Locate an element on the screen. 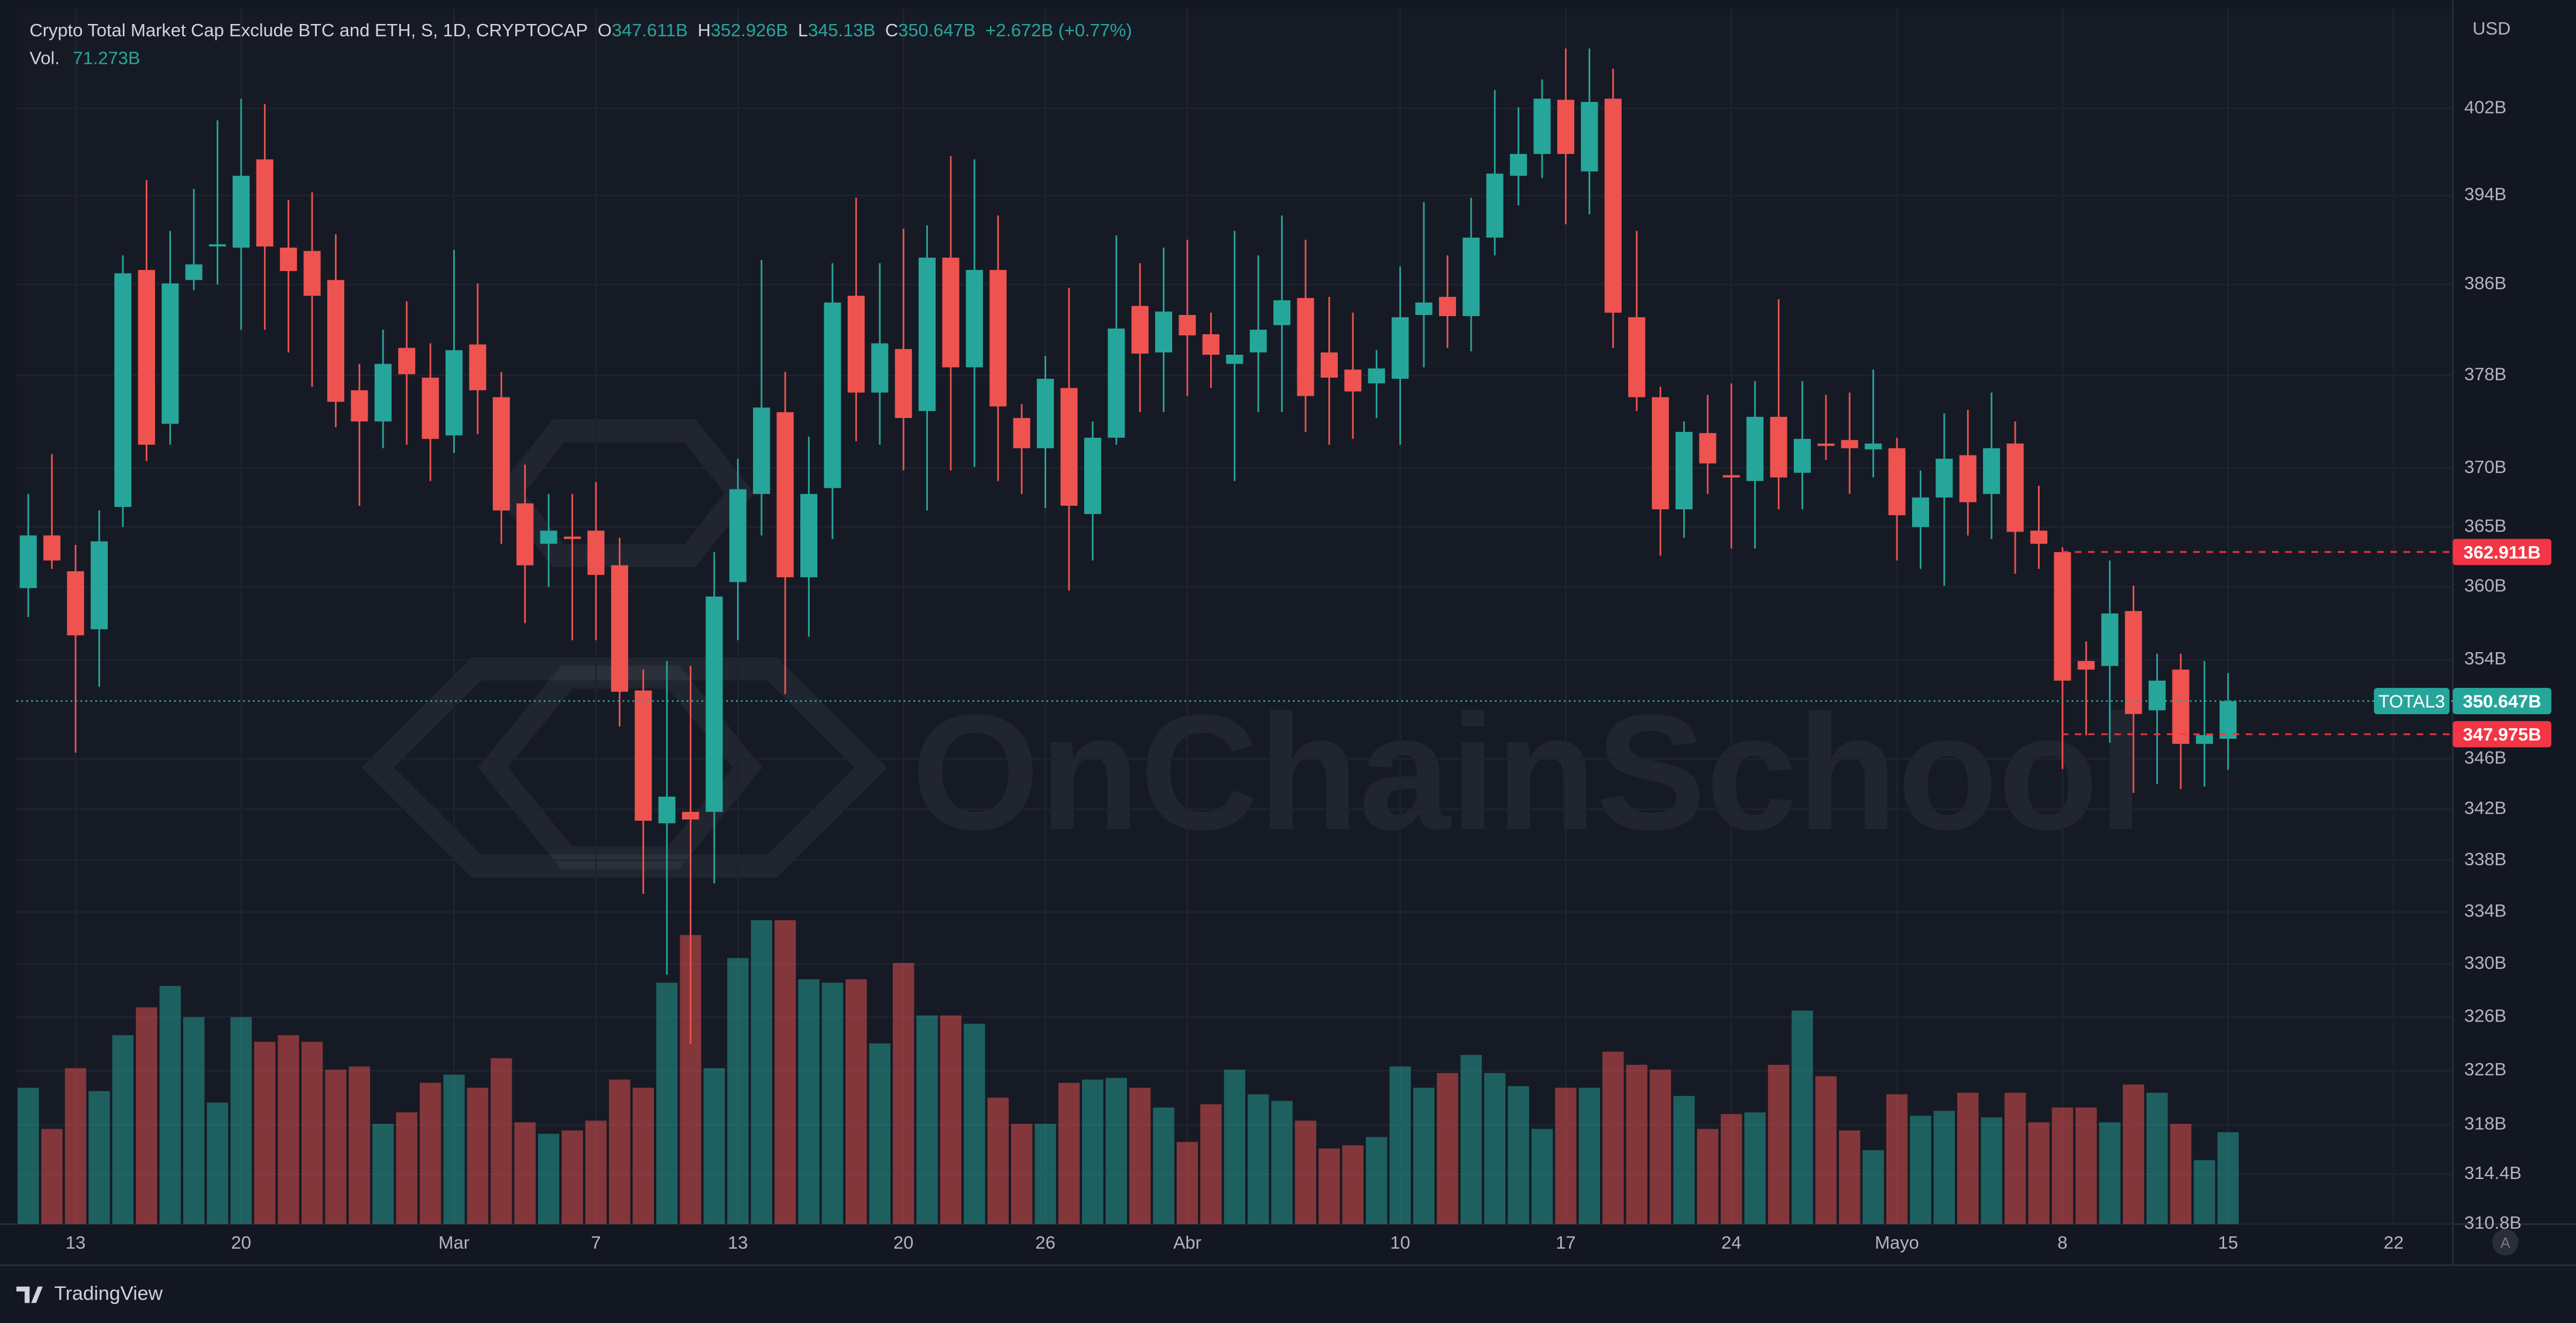 Image resolution: width=2576 pixels, height=1323 pixels. ohlc-value: 347.611B is located at coordinates (650, 30).